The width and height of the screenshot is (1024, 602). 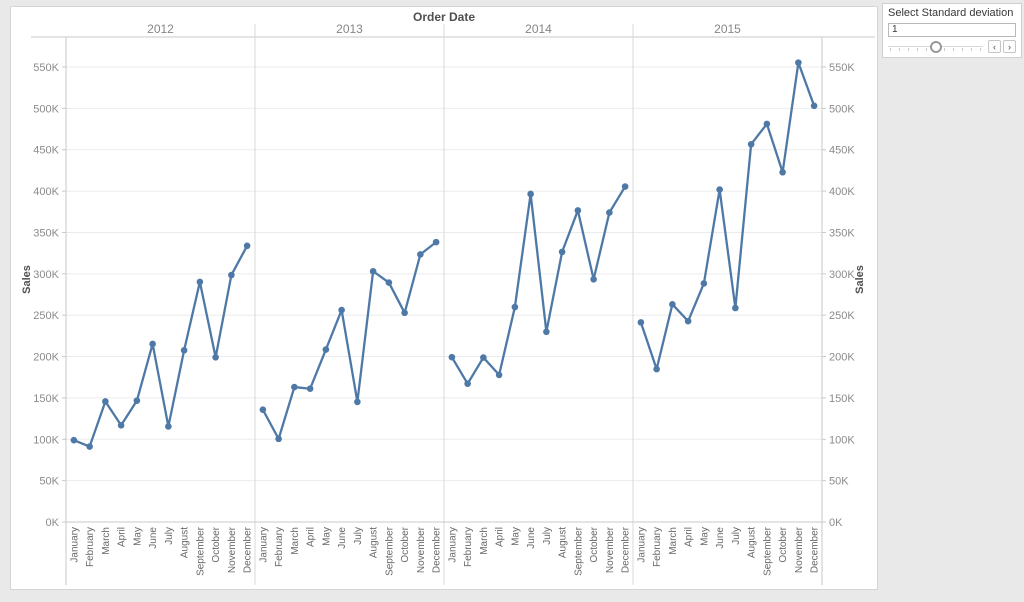 What do you see at coordinates (842, 399) in the screenshot?
I see `y-axis-label-right: 150K` at bounding box center [842, 399].